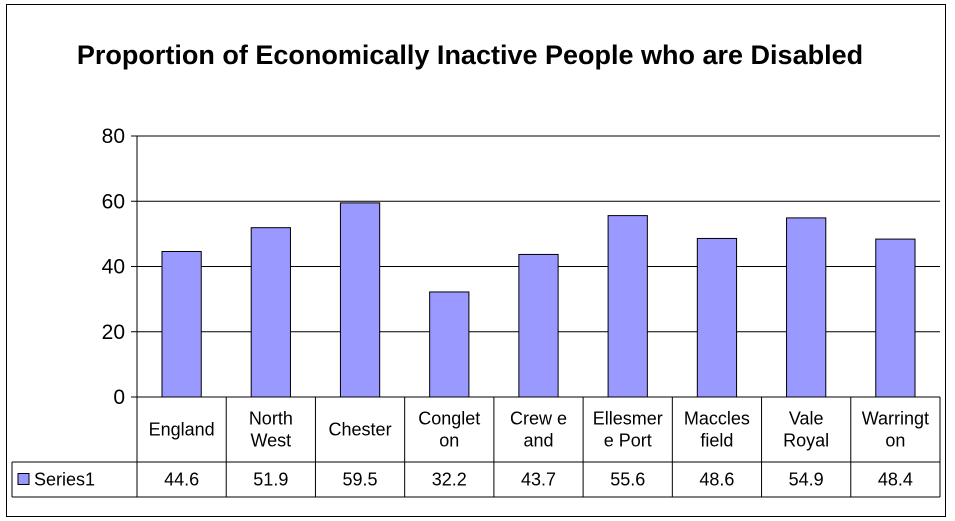 The width and height of the screenshot is (955, 521). Describe the element at coordinates (119, 397) in the screenshot. I see `y-tick-label: 0` at that location.